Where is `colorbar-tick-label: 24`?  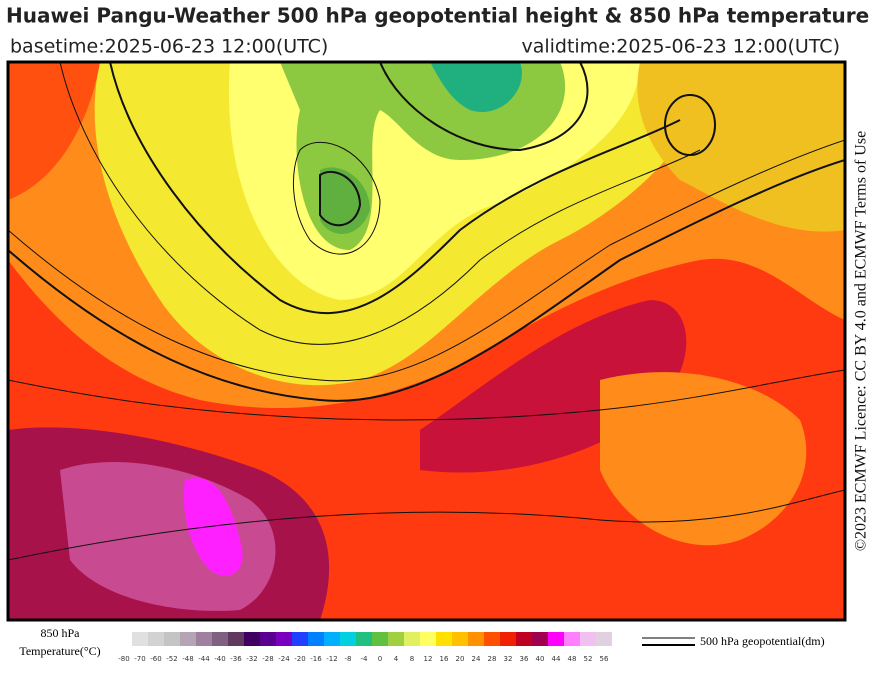 colorbar-tick-label: 24 is located at coordinates (476, 659).